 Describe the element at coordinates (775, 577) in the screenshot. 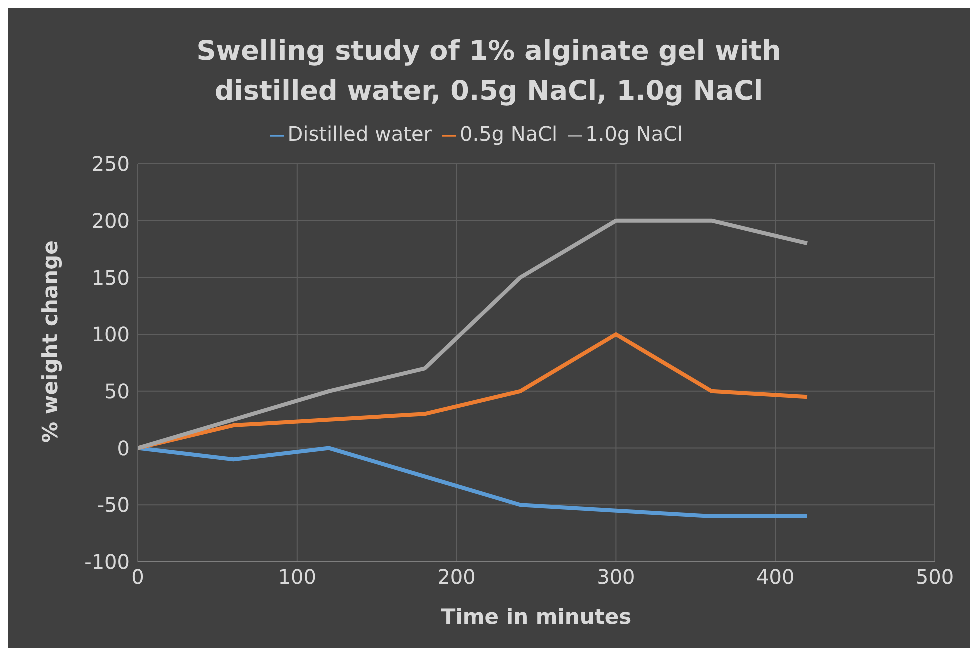

I see `x-tick-label: 400` at that location.